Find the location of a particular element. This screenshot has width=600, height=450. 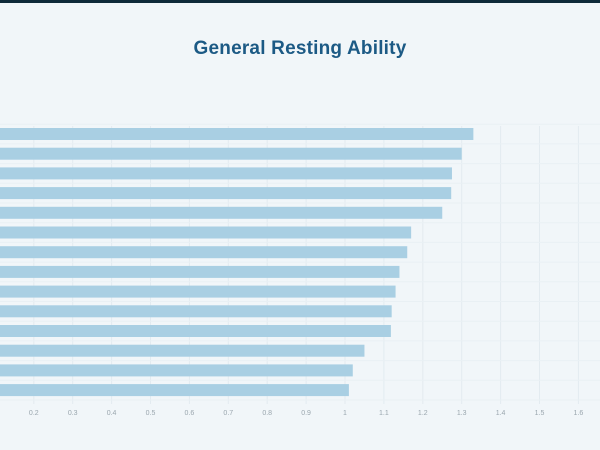

x-tick-label: 1.2 is located at coordinates (423, 413).